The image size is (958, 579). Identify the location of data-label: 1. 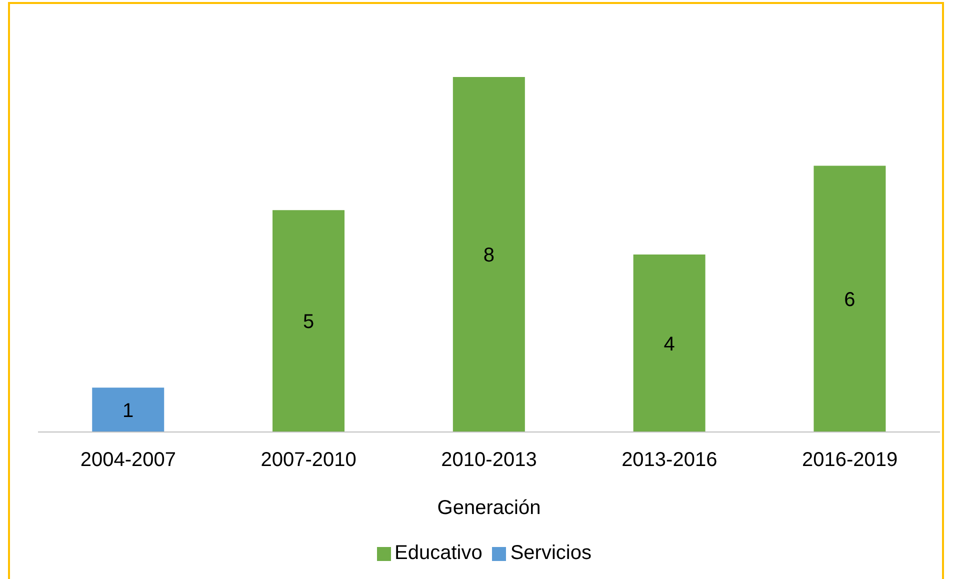
(128, 411).